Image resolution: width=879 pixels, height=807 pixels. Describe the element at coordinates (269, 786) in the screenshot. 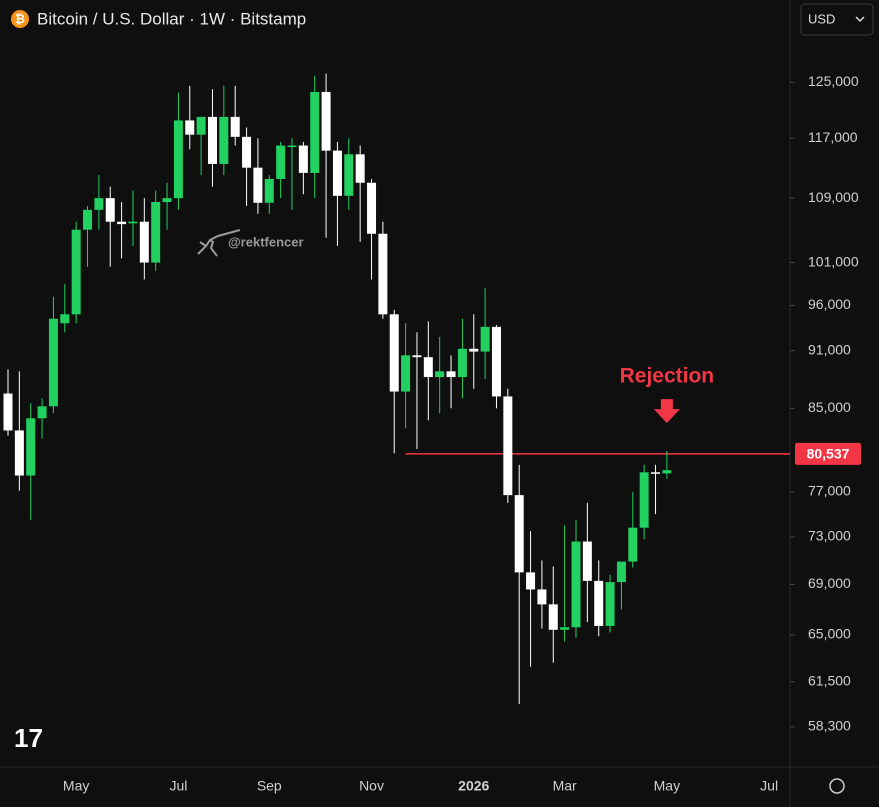

I see `x-tick-label: Sep` at that location.